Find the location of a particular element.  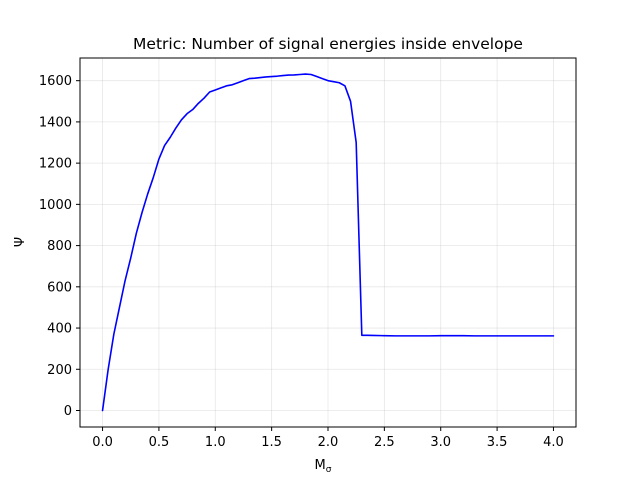

x-axis-ticks: 0.0 0.5 1.0 1.5 2.0 2.5 3.0 3.5 4.0 is located at coordinates (328, 438).